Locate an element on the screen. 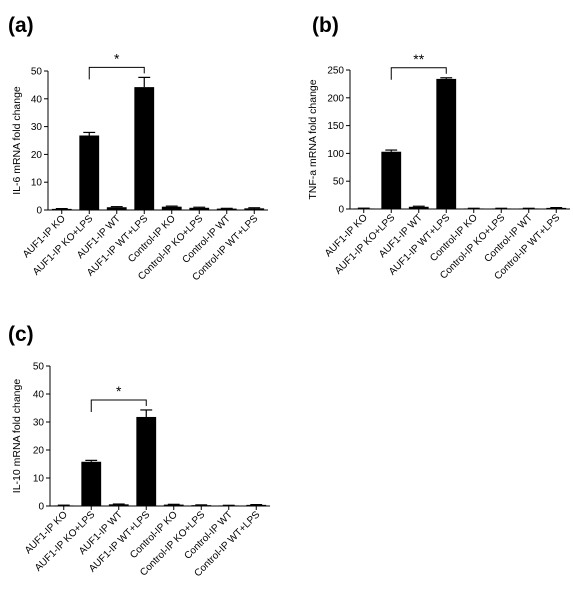 The image size is (573, 600). panel-label: (b) is located at coordinates (325, 25).